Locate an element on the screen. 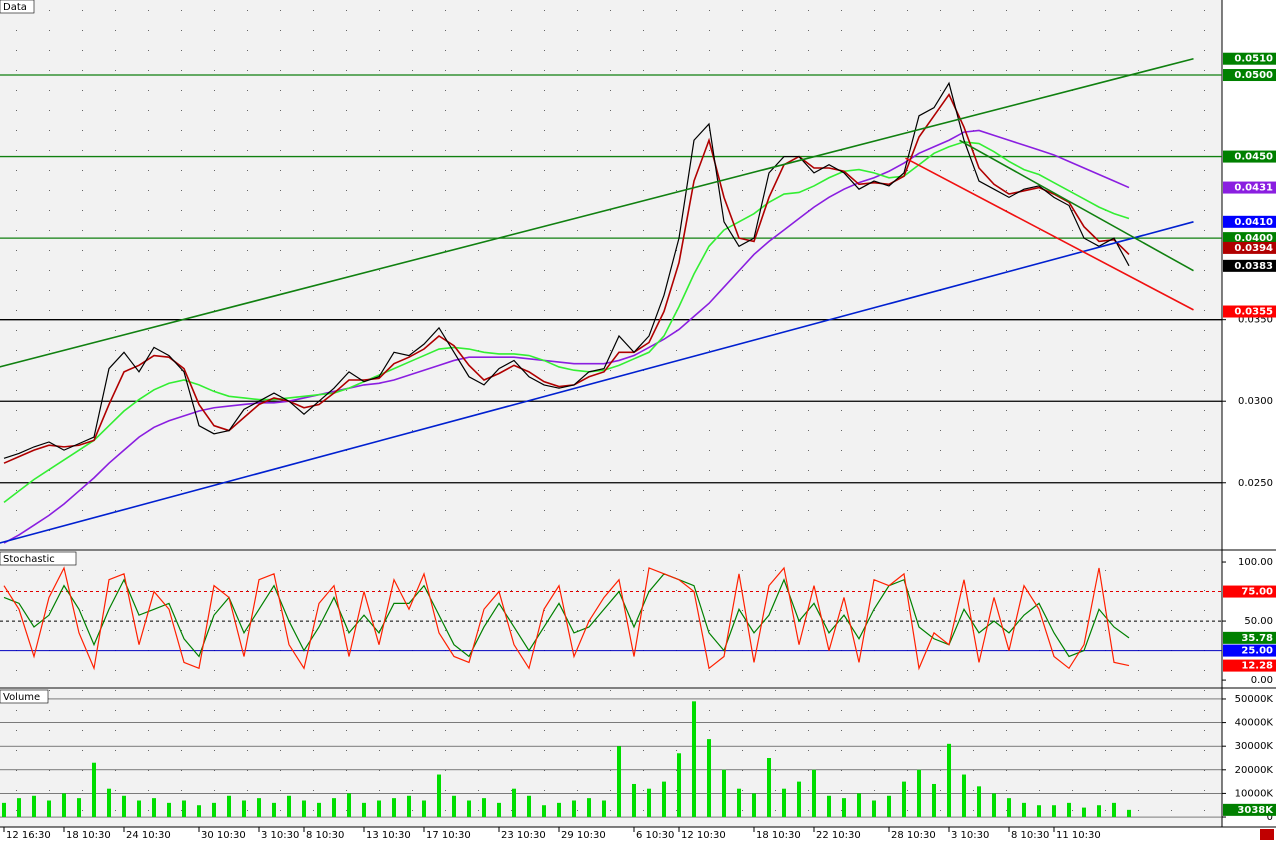 Image resolution: width=1276 pixels, height=846 pixels. price-label: 0.0431 is located at coordinates (1253, 188).